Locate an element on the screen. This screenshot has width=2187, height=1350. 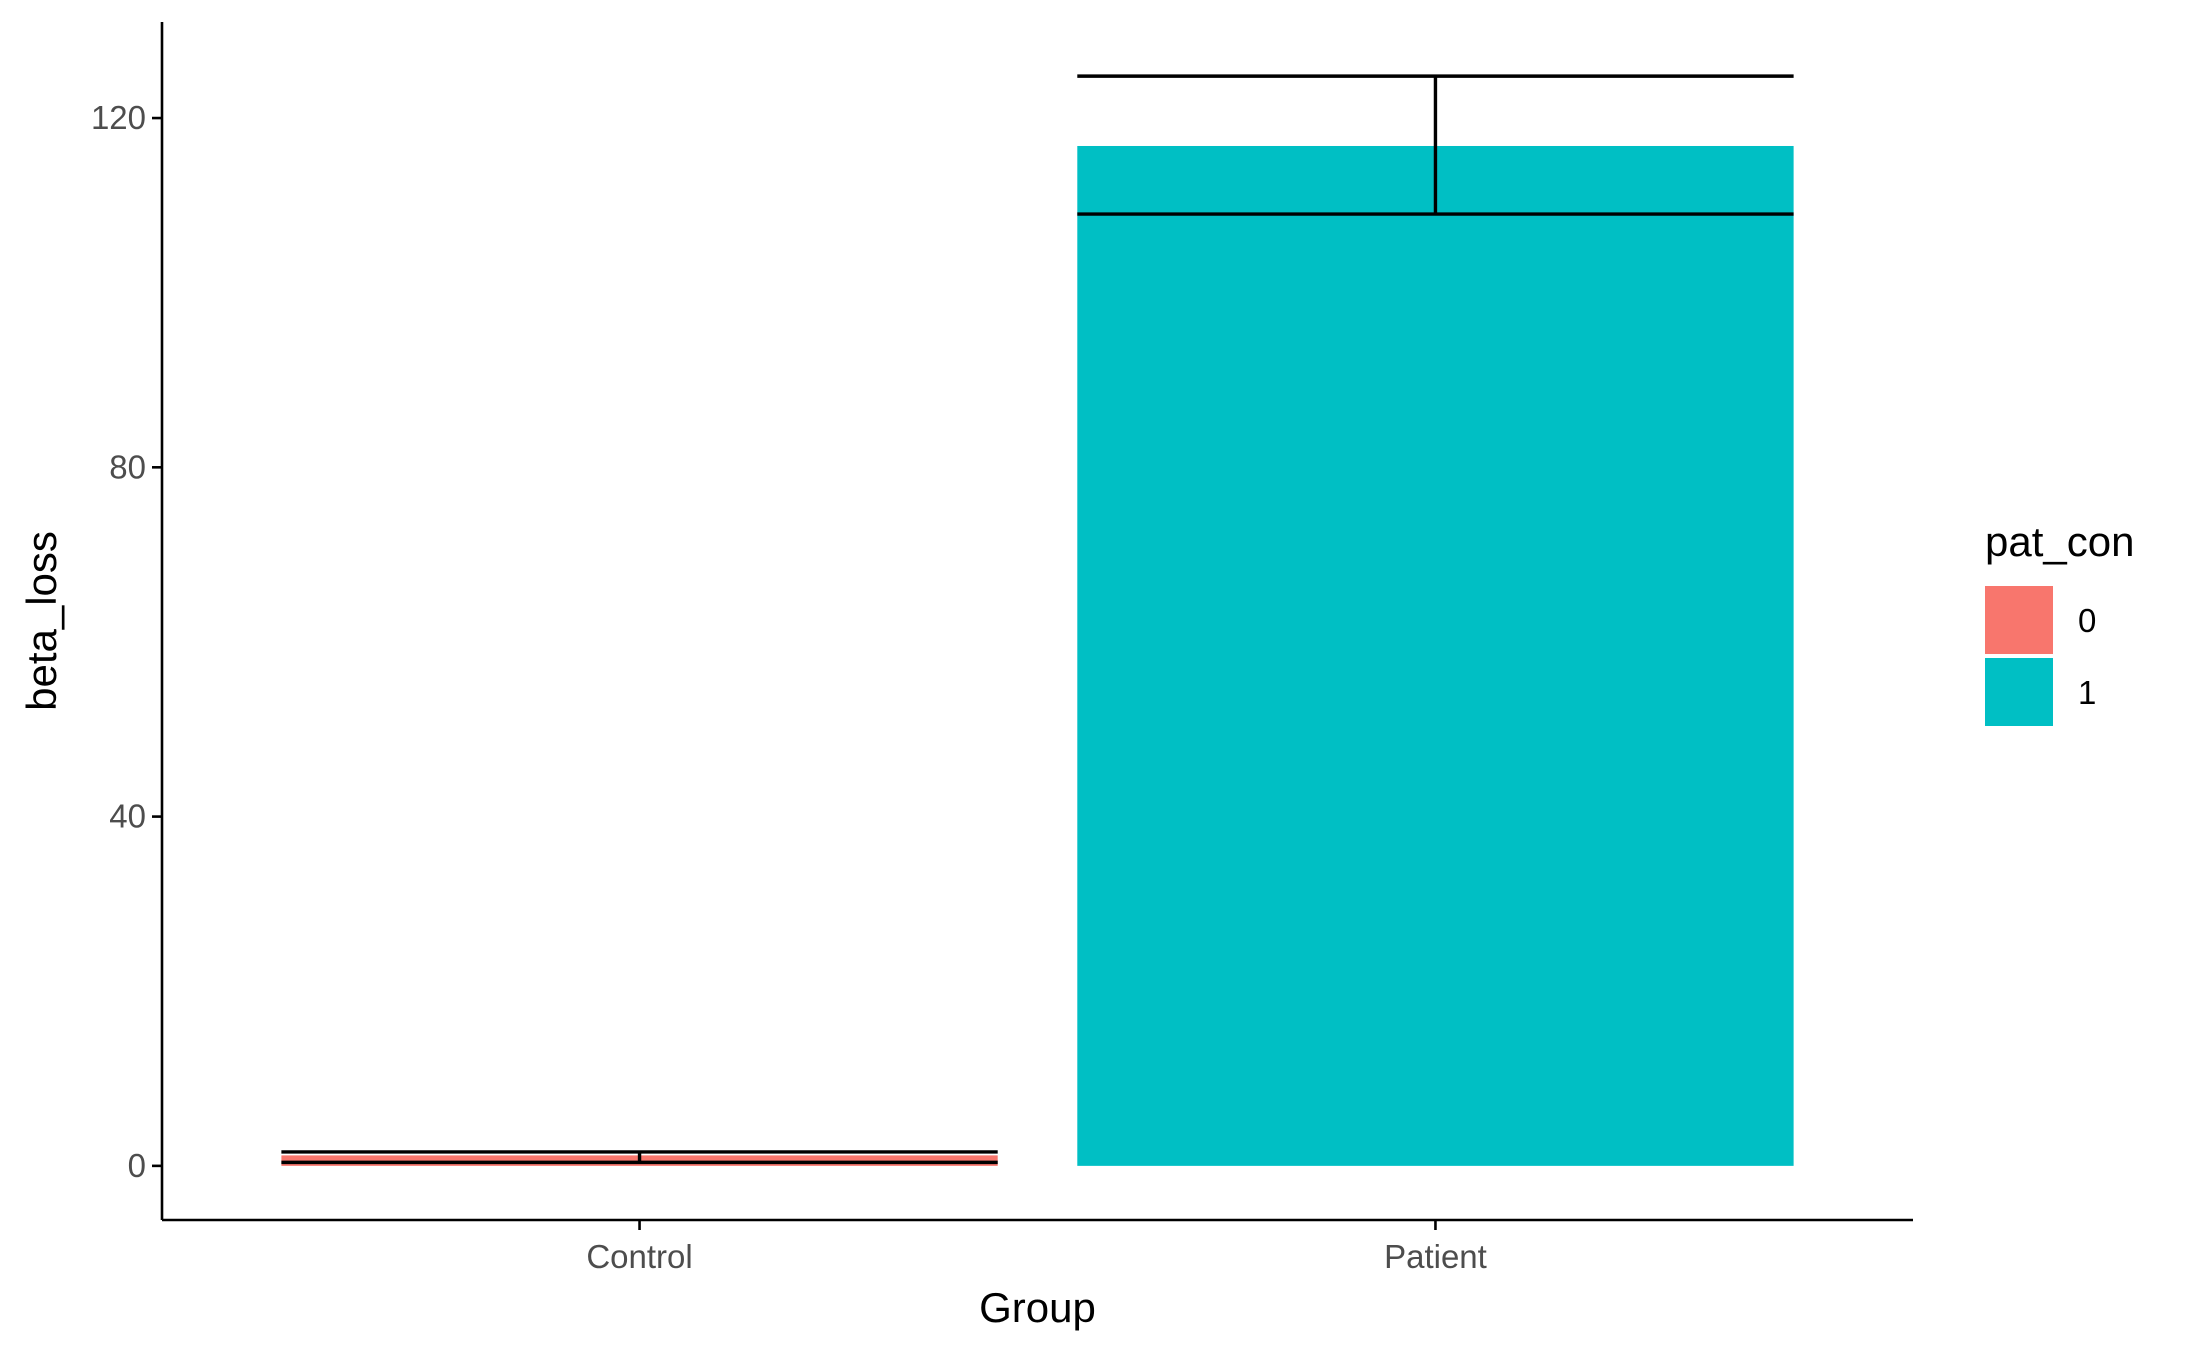
y-tick-label: 80 is located at coordinates (127, 466).